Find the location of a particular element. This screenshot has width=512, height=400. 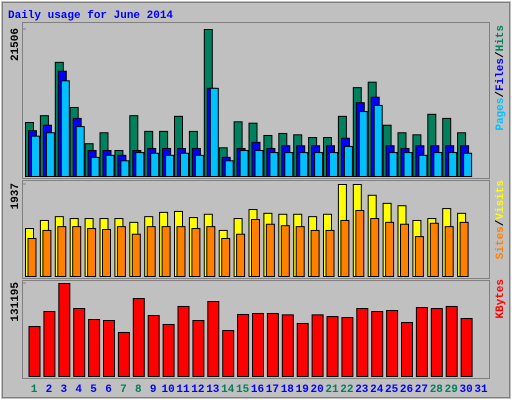

x-tick-label: 3 is located at coordinates (63, 390).